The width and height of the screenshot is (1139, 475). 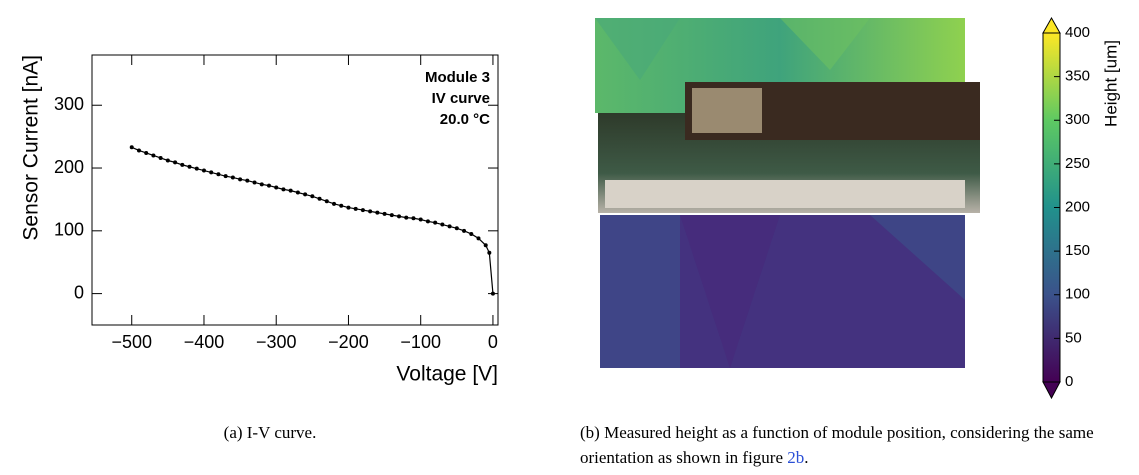 I want to click on x-tick-label: −300, so click(x=276, y=342).